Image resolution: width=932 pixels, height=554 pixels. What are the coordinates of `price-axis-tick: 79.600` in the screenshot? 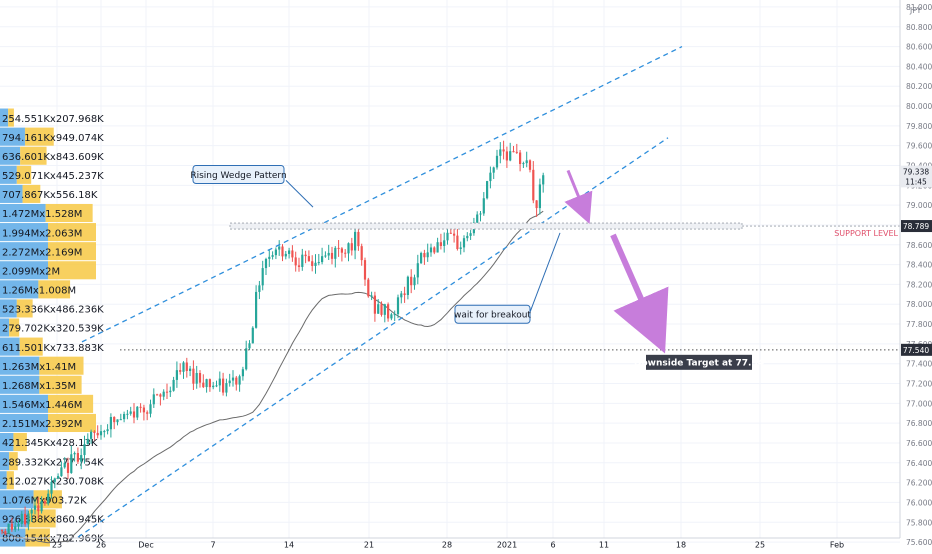 It's located at (919, 146).